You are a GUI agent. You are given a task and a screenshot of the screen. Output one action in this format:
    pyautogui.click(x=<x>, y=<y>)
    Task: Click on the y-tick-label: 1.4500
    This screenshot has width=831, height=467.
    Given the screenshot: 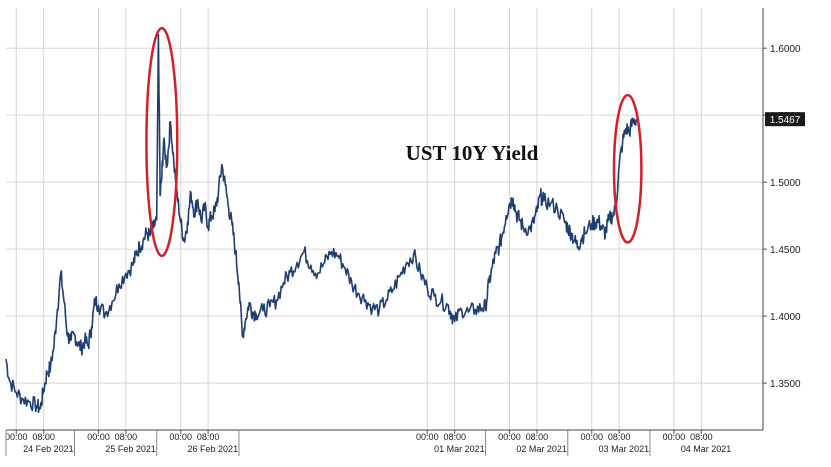 What is the action you would take?
    pyautogui.click(x=785, y=250)
    